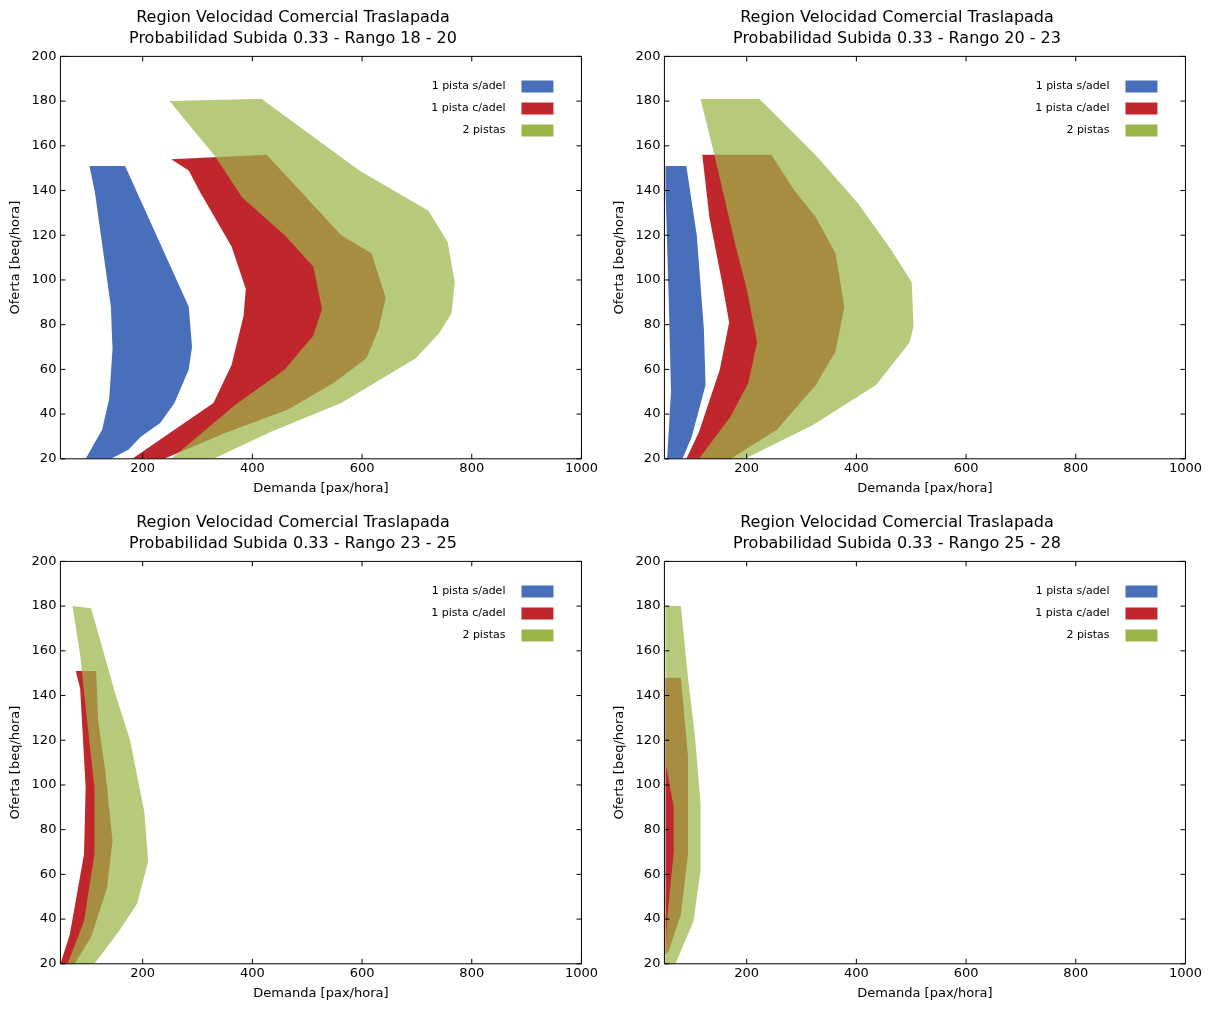 This screenshot has width=1209, height=1013. Describe the element at coordinates (897, 542) in the screenshot. I see `chart-subtitle: Probabilidad Subida 0.33 - Rango 25 - 28` at that location.